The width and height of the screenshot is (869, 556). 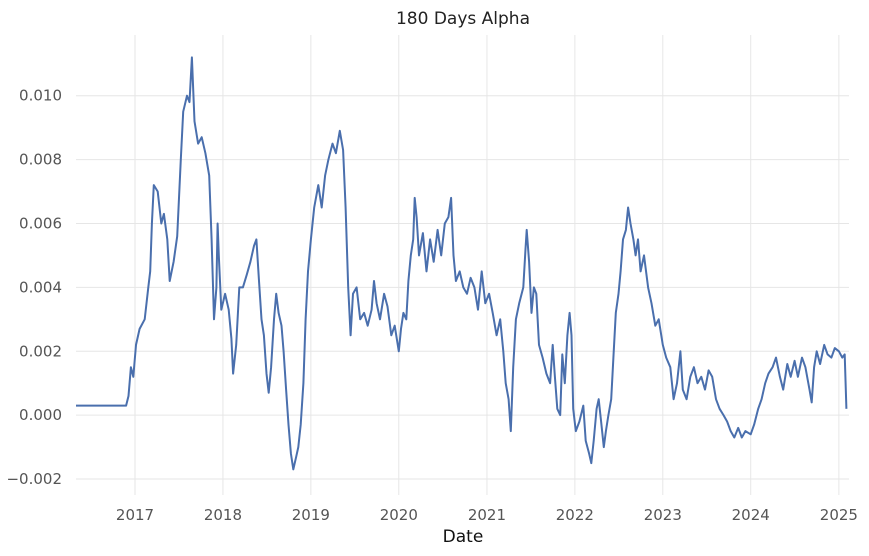 What do you see at coordinates (463, 19) in the screenshot?
I see `chart-title: 180 Days Alpha` at bounding box center [463, 19].